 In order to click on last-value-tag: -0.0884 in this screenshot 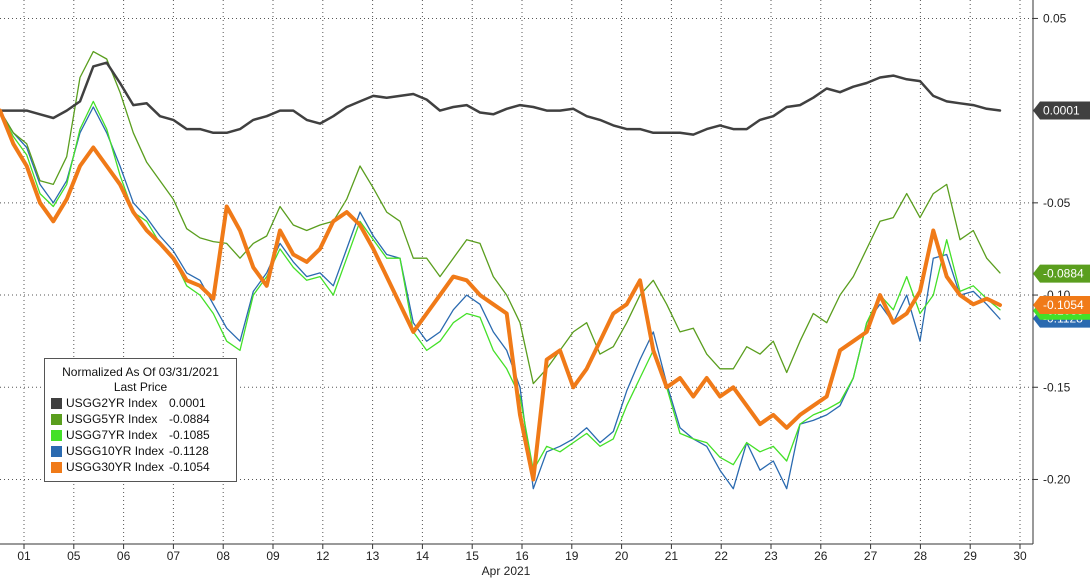, I will do `click(1061, 273)`.